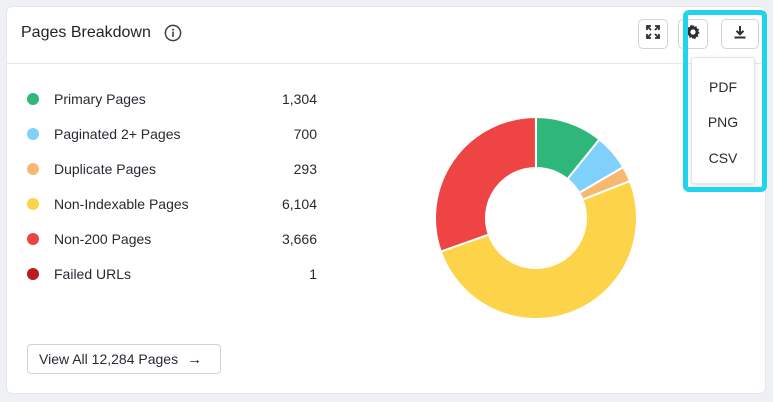  What do you see at coordinates (100, 99) in the screenshot?
I see `legend-label: Primary Pages` at bounding box center [100, 99].